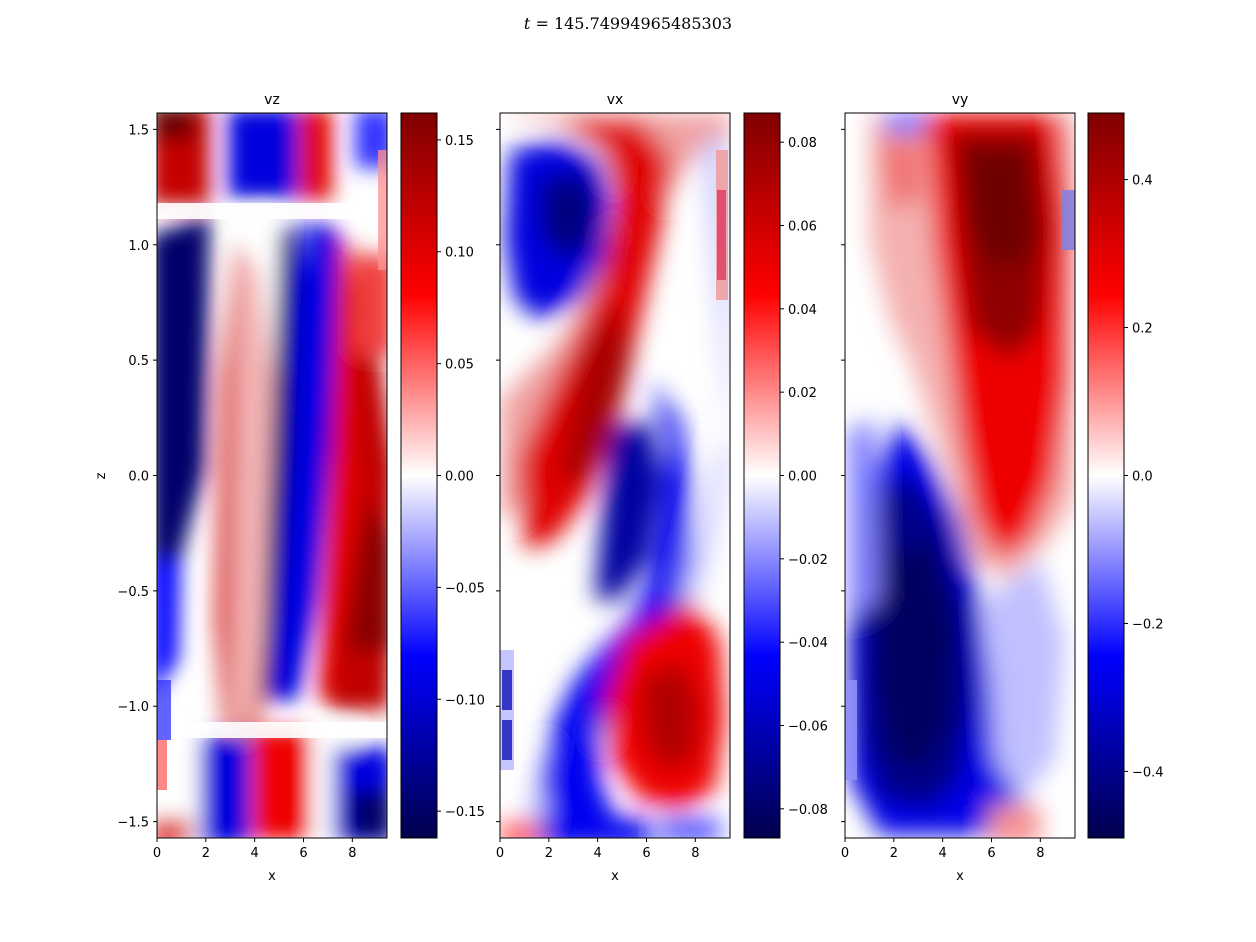 The image size is (1256, 942). What do you see at coordinates (459, 365) in the screenshot?
I see `colorbar-tick-label: 0.05` at bounding box center [459, 365].